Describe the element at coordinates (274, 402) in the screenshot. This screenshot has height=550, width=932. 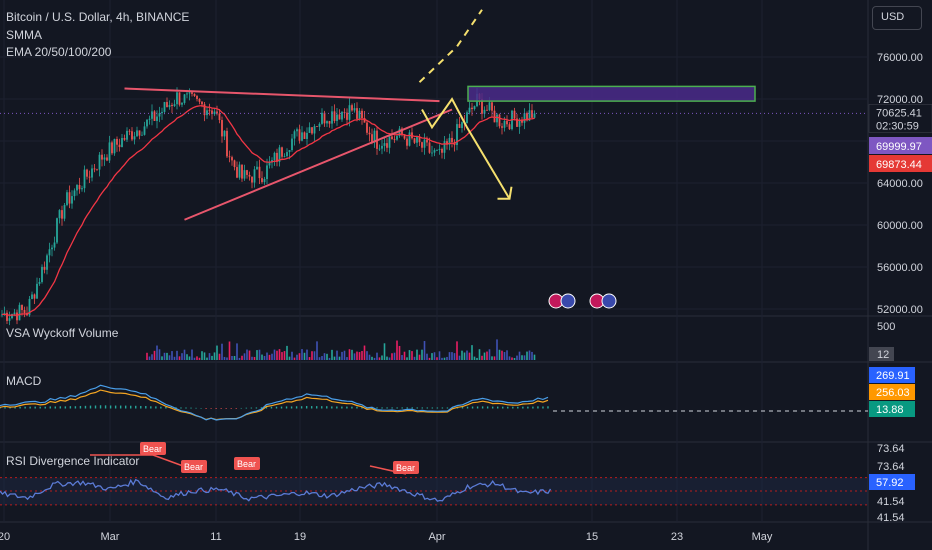
I see `macd-line` at that location.